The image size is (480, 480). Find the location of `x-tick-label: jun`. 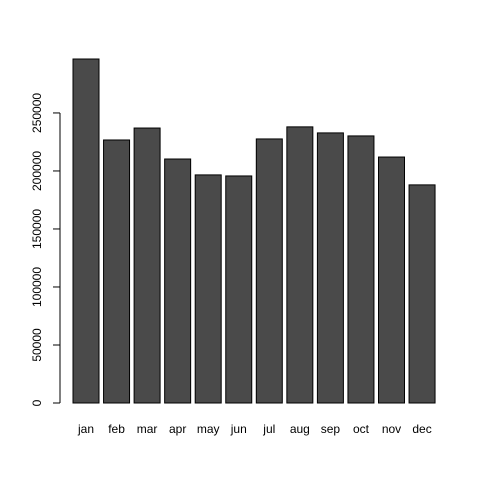

x-tick-label: jun is located at coordinates (238, 429).